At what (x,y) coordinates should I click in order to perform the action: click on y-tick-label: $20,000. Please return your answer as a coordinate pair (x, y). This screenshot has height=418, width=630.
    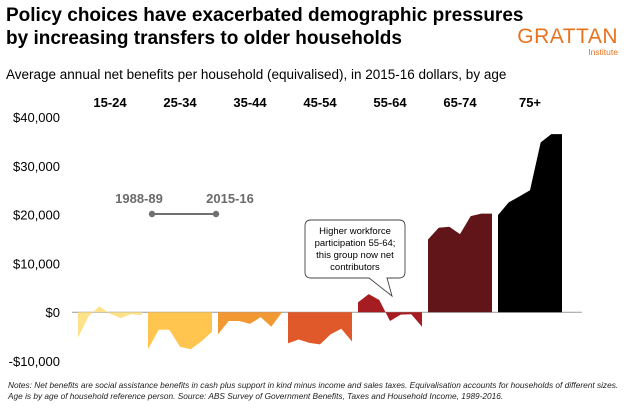
    Looking at the image, I should click on (36, 215).